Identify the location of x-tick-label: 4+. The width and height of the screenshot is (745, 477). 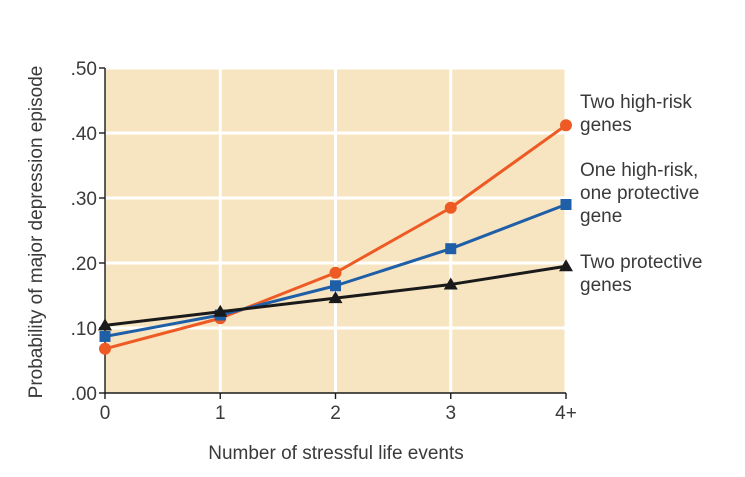
(566, 413).